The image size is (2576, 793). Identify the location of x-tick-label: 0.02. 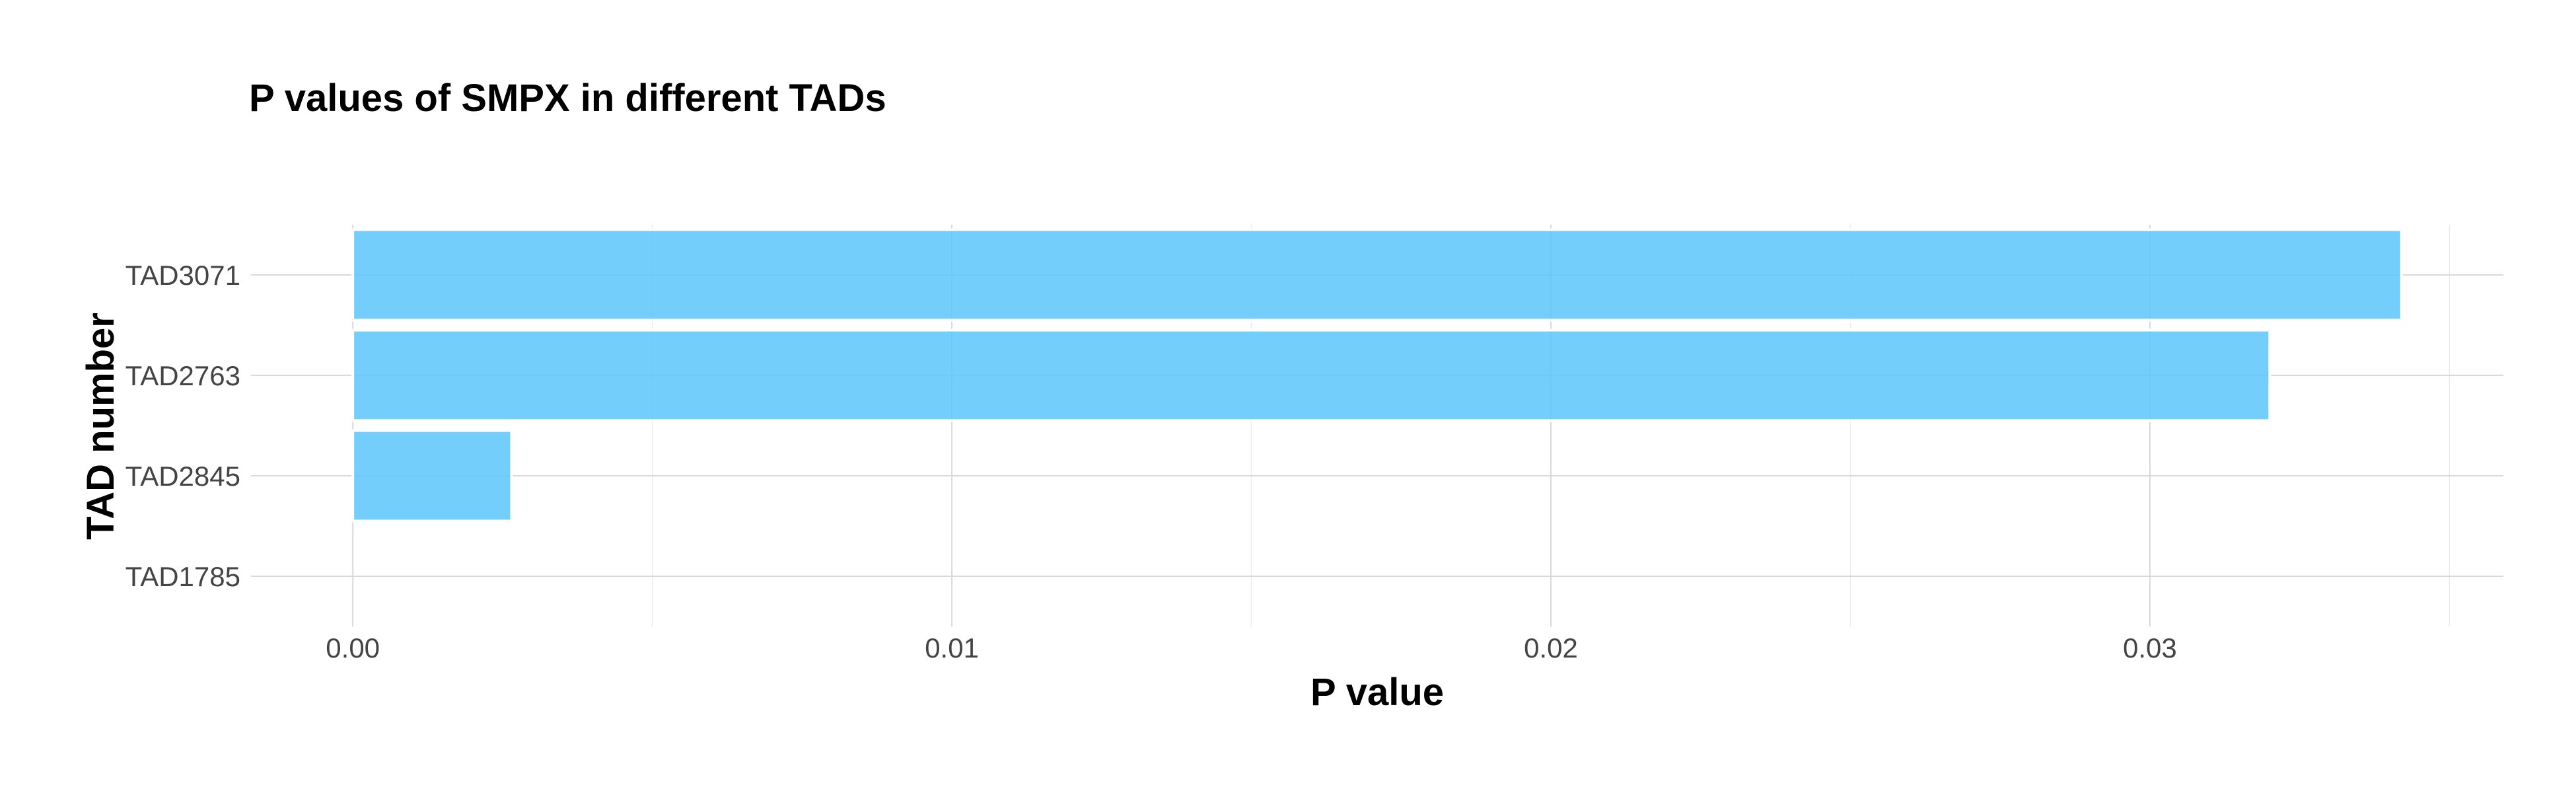
(1551, 647).